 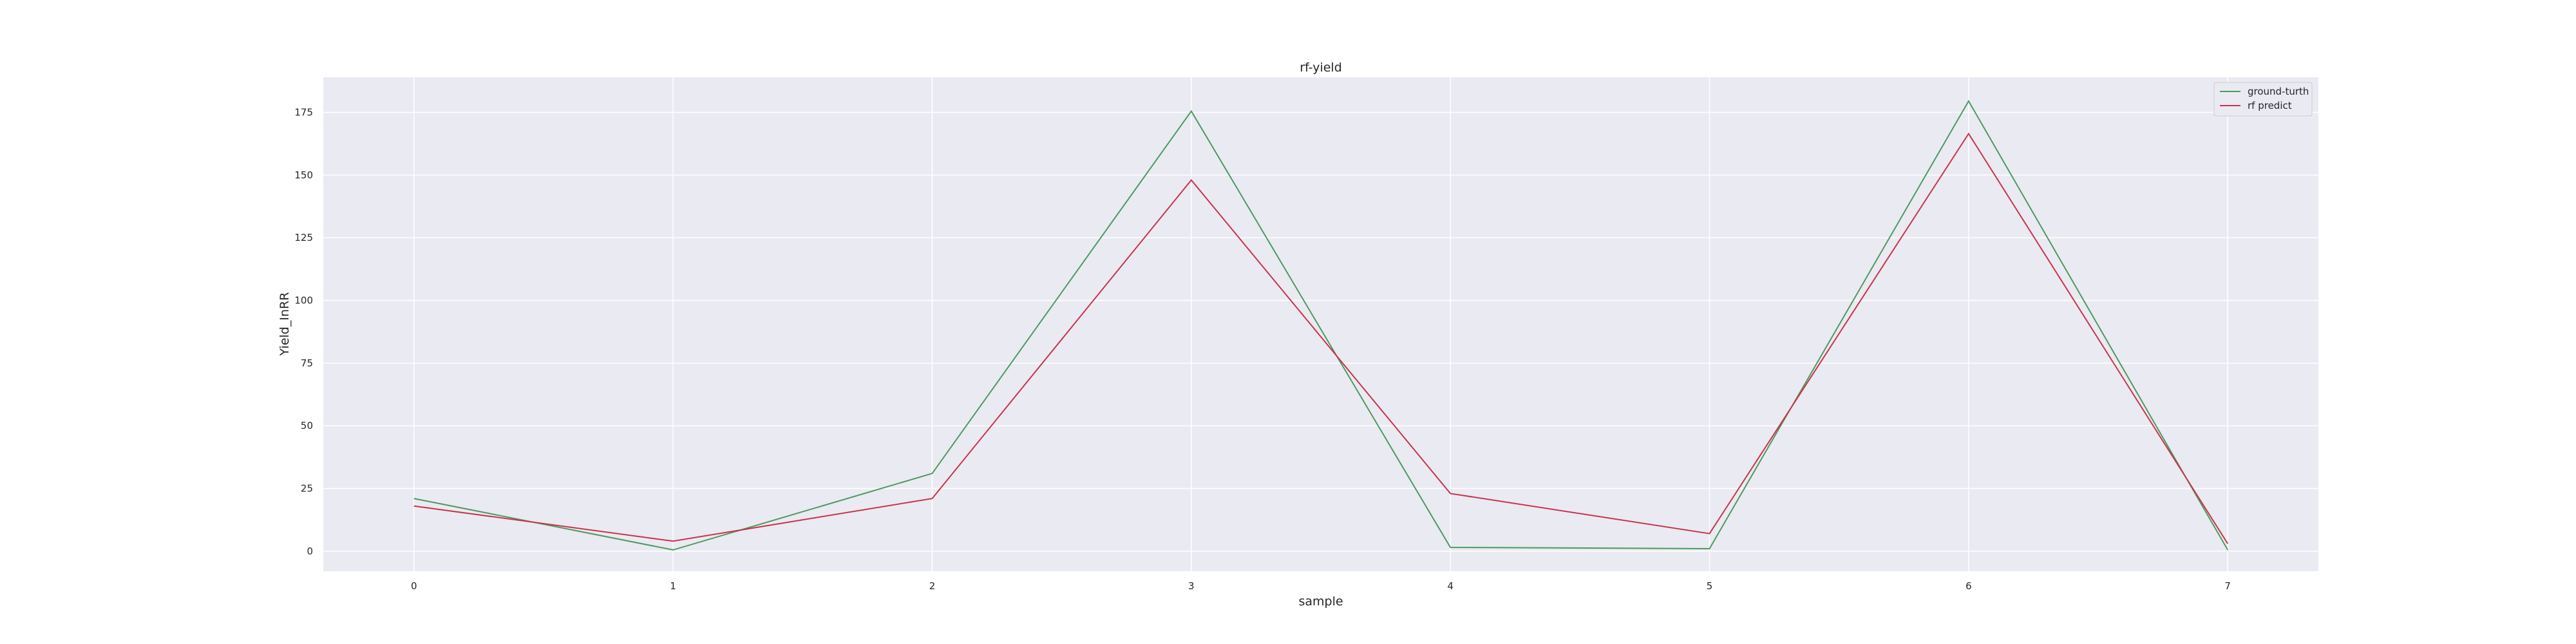 I want to click on legend: ground-turth rf predict, so click(x=2263, y=100).